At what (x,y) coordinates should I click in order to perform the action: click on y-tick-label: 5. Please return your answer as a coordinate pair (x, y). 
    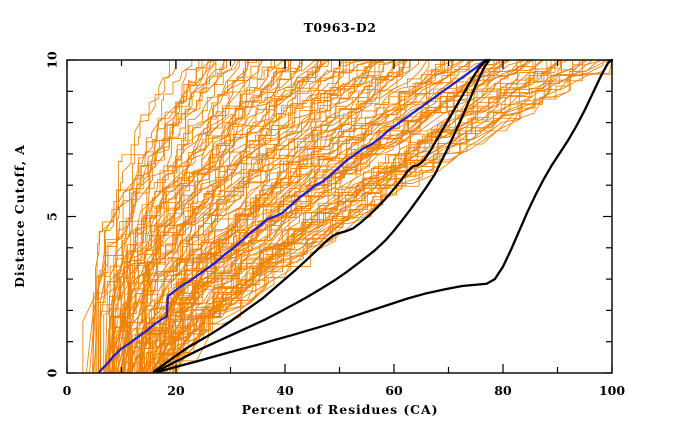
    Looking at the image, I should click on (52, 216).